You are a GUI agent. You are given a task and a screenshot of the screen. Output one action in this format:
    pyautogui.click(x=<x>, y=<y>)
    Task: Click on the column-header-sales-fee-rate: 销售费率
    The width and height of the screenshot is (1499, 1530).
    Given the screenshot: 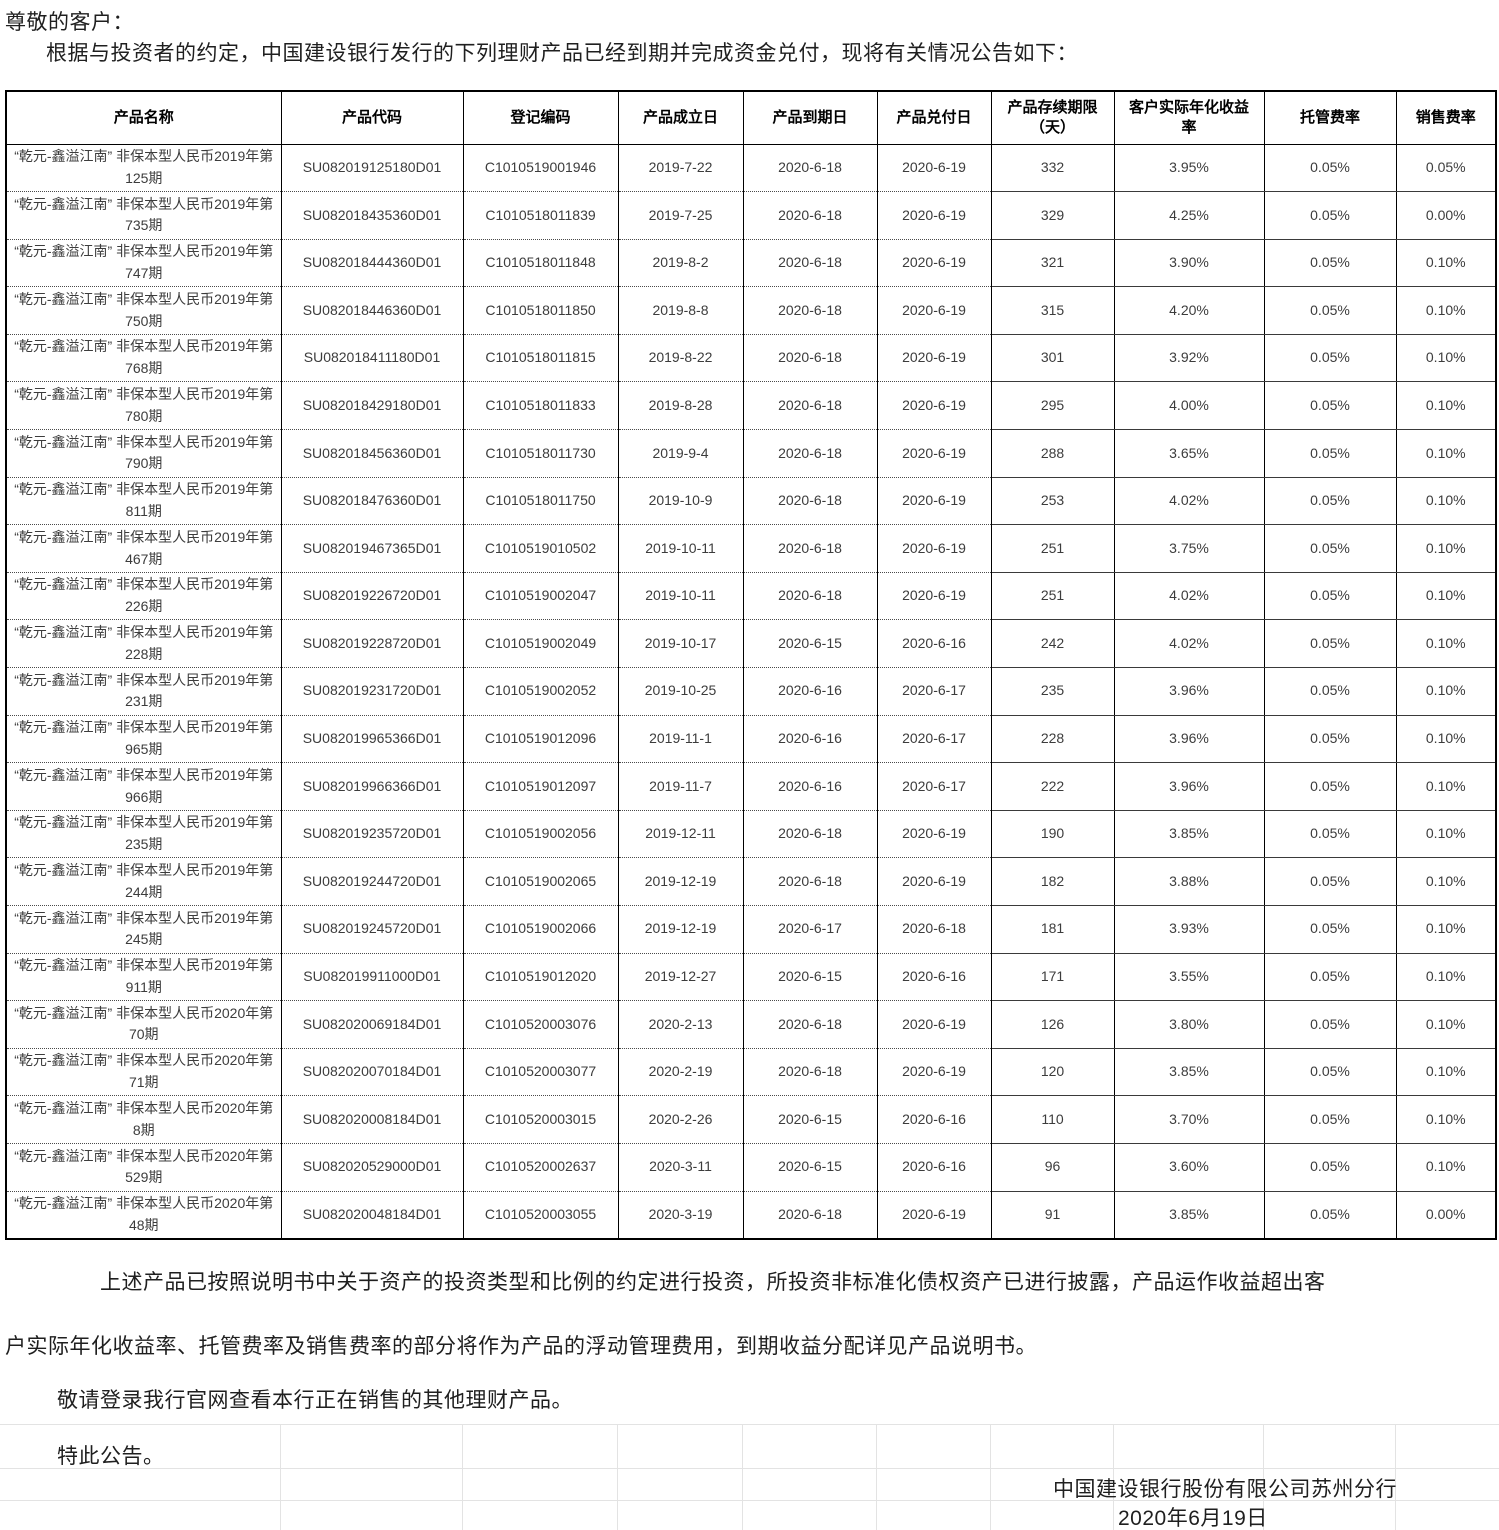 What is the action you would take?
    pyautogui.click(x=1446, y=118)
    